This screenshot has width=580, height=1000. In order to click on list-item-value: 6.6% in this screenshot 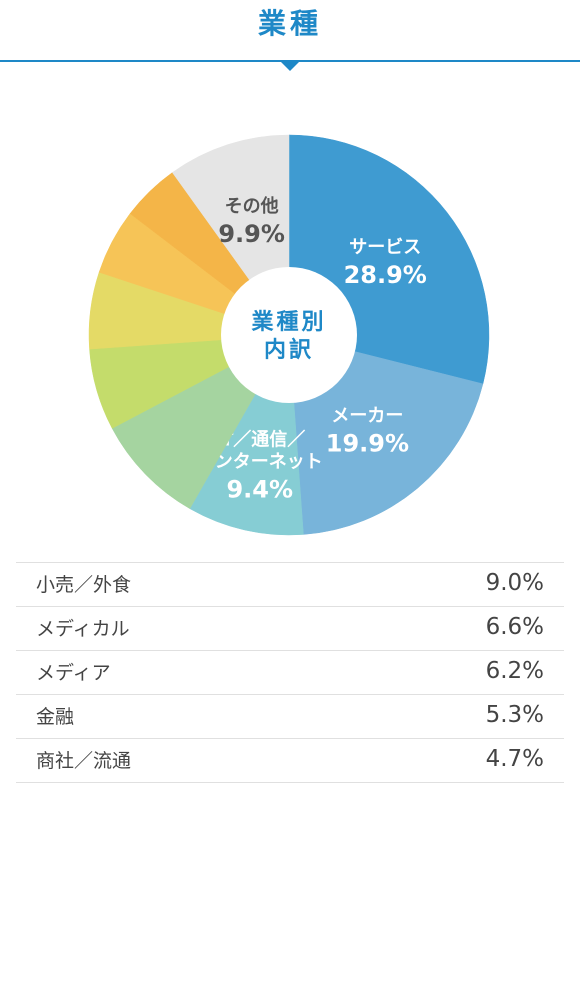, I will do `click(514, 627)`.